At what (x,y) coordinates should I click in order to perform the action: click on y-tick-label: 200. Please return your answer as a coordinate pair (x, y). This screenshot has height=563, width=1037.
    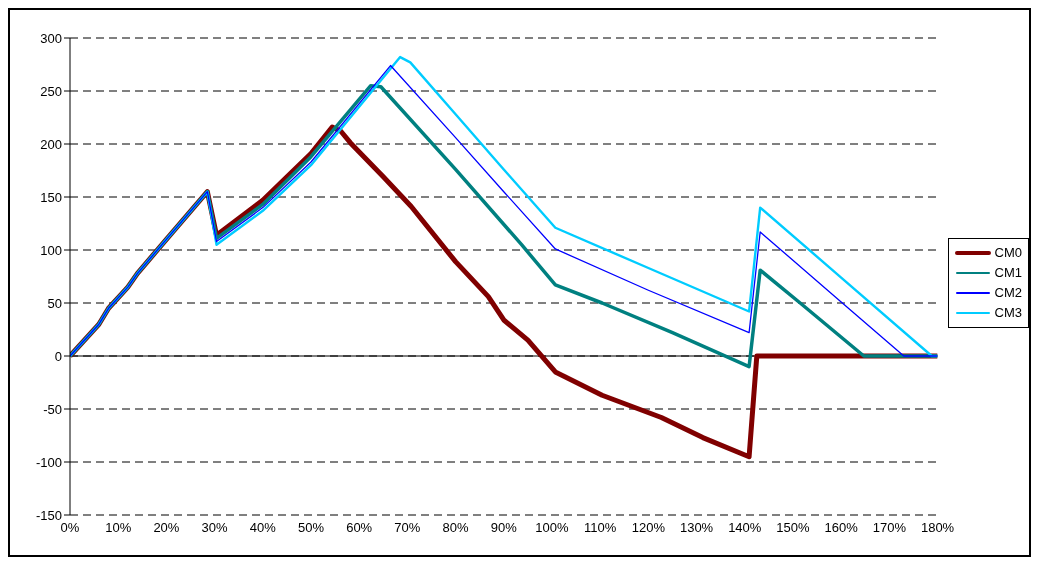
    Looking at the image, I should click on (51, 144).